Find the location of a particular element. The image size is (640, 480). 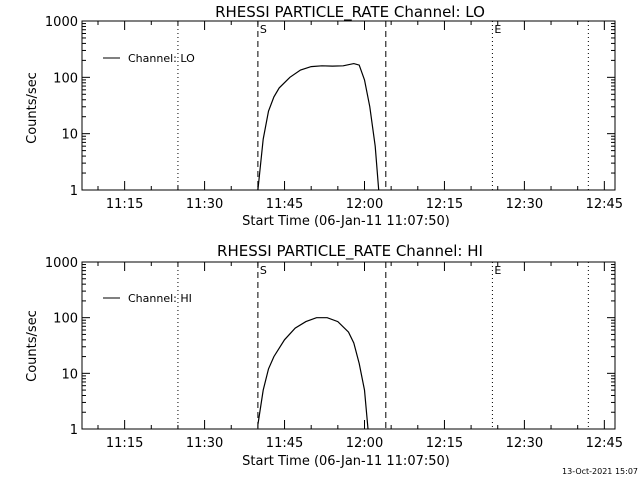

legend: Channel: HI is located at coordinates (147, 298).